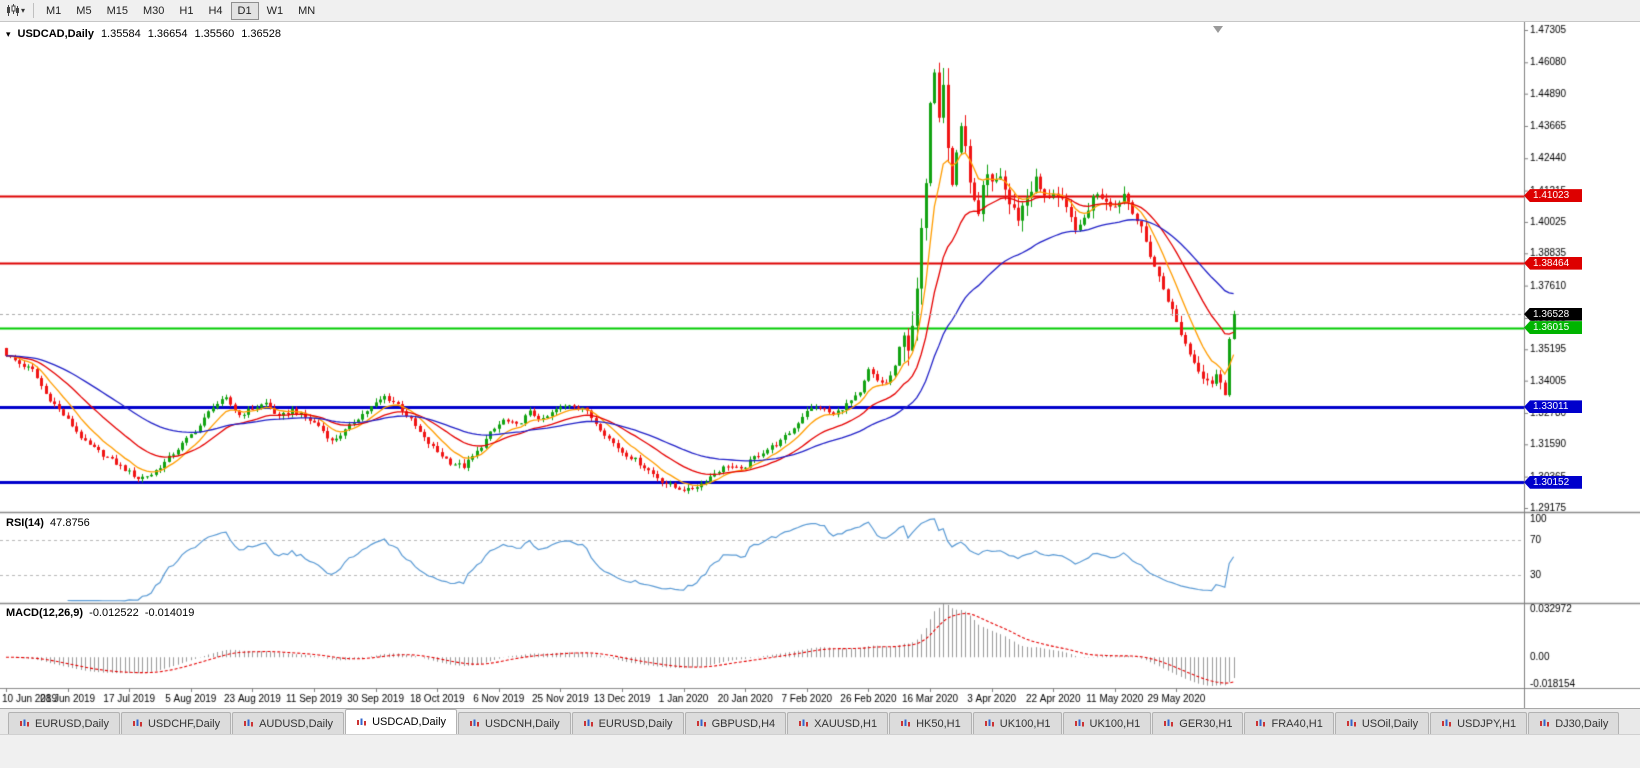 This screenshot has height=768, width=1640. What do you see at coordinates (296, 723) in the screenshot?
I see `tab-label: AUDUSD,Daily` at bounding box center [296, 723].